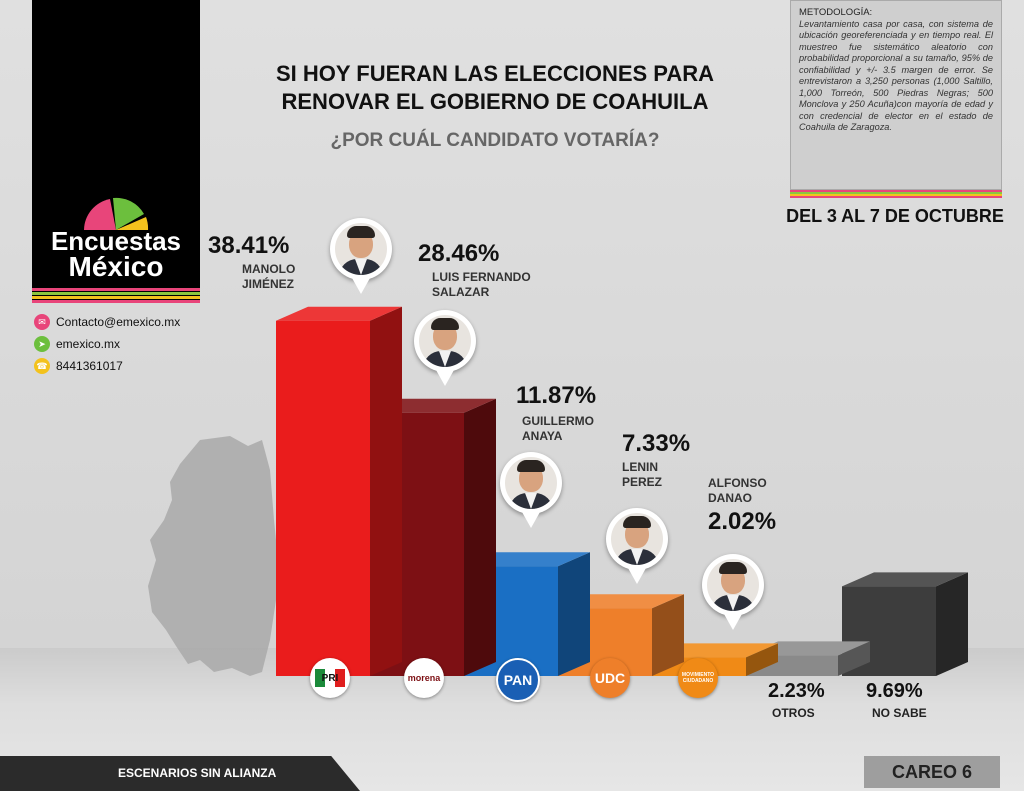 The height and width of the screenshot is (791, 1024). What do you see at coordinates (386, 491) in the screenshot?
I see `bar-side-manolo` at bounding box center [386, 491].